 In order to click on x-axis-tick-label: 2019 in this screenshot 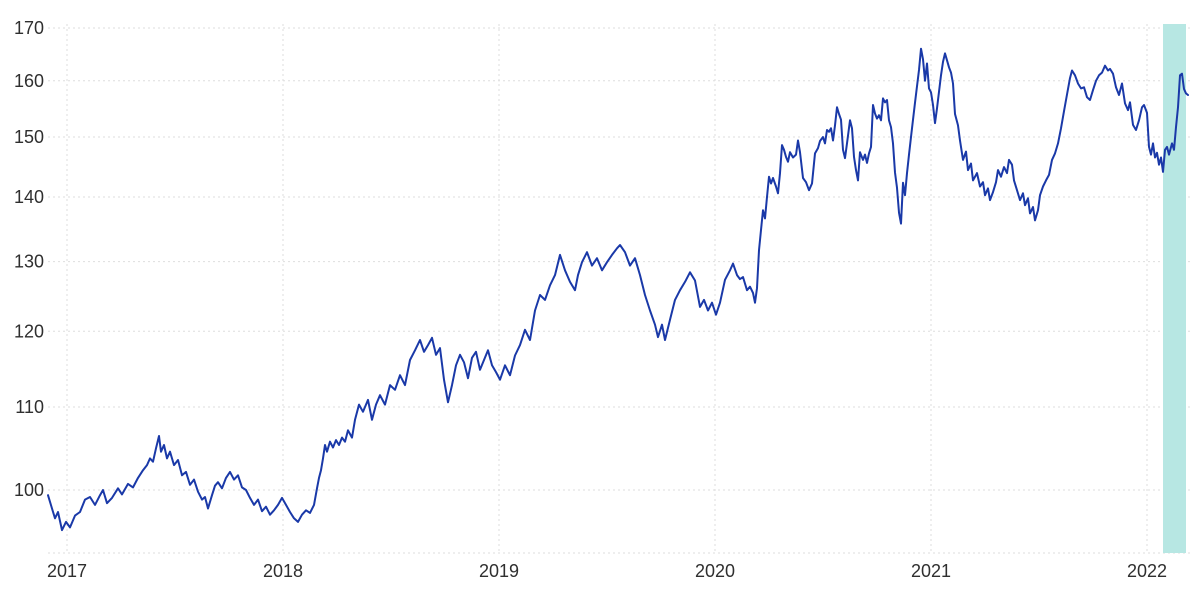, I will do `click(499, 571)`.